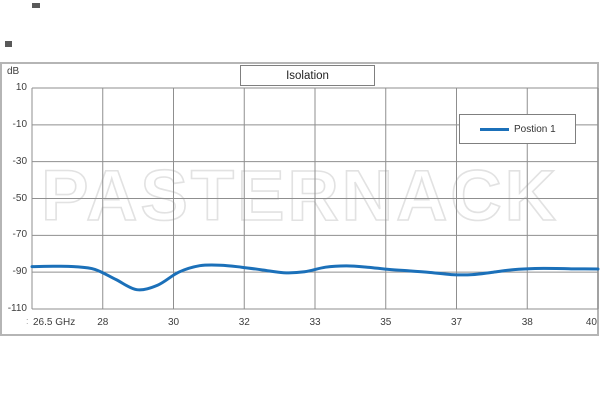 Image resolution: width=600 pixels, height=400 pixels. I want to click on x-tick-label: 28, so click(103, 322).